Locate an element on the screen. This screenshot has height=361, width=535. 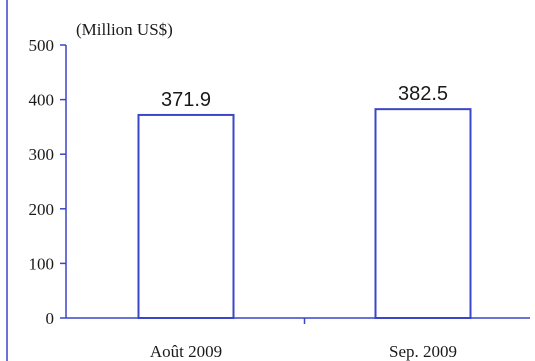
x-category-label: Août 2009 is located at coordinates (186, 351).